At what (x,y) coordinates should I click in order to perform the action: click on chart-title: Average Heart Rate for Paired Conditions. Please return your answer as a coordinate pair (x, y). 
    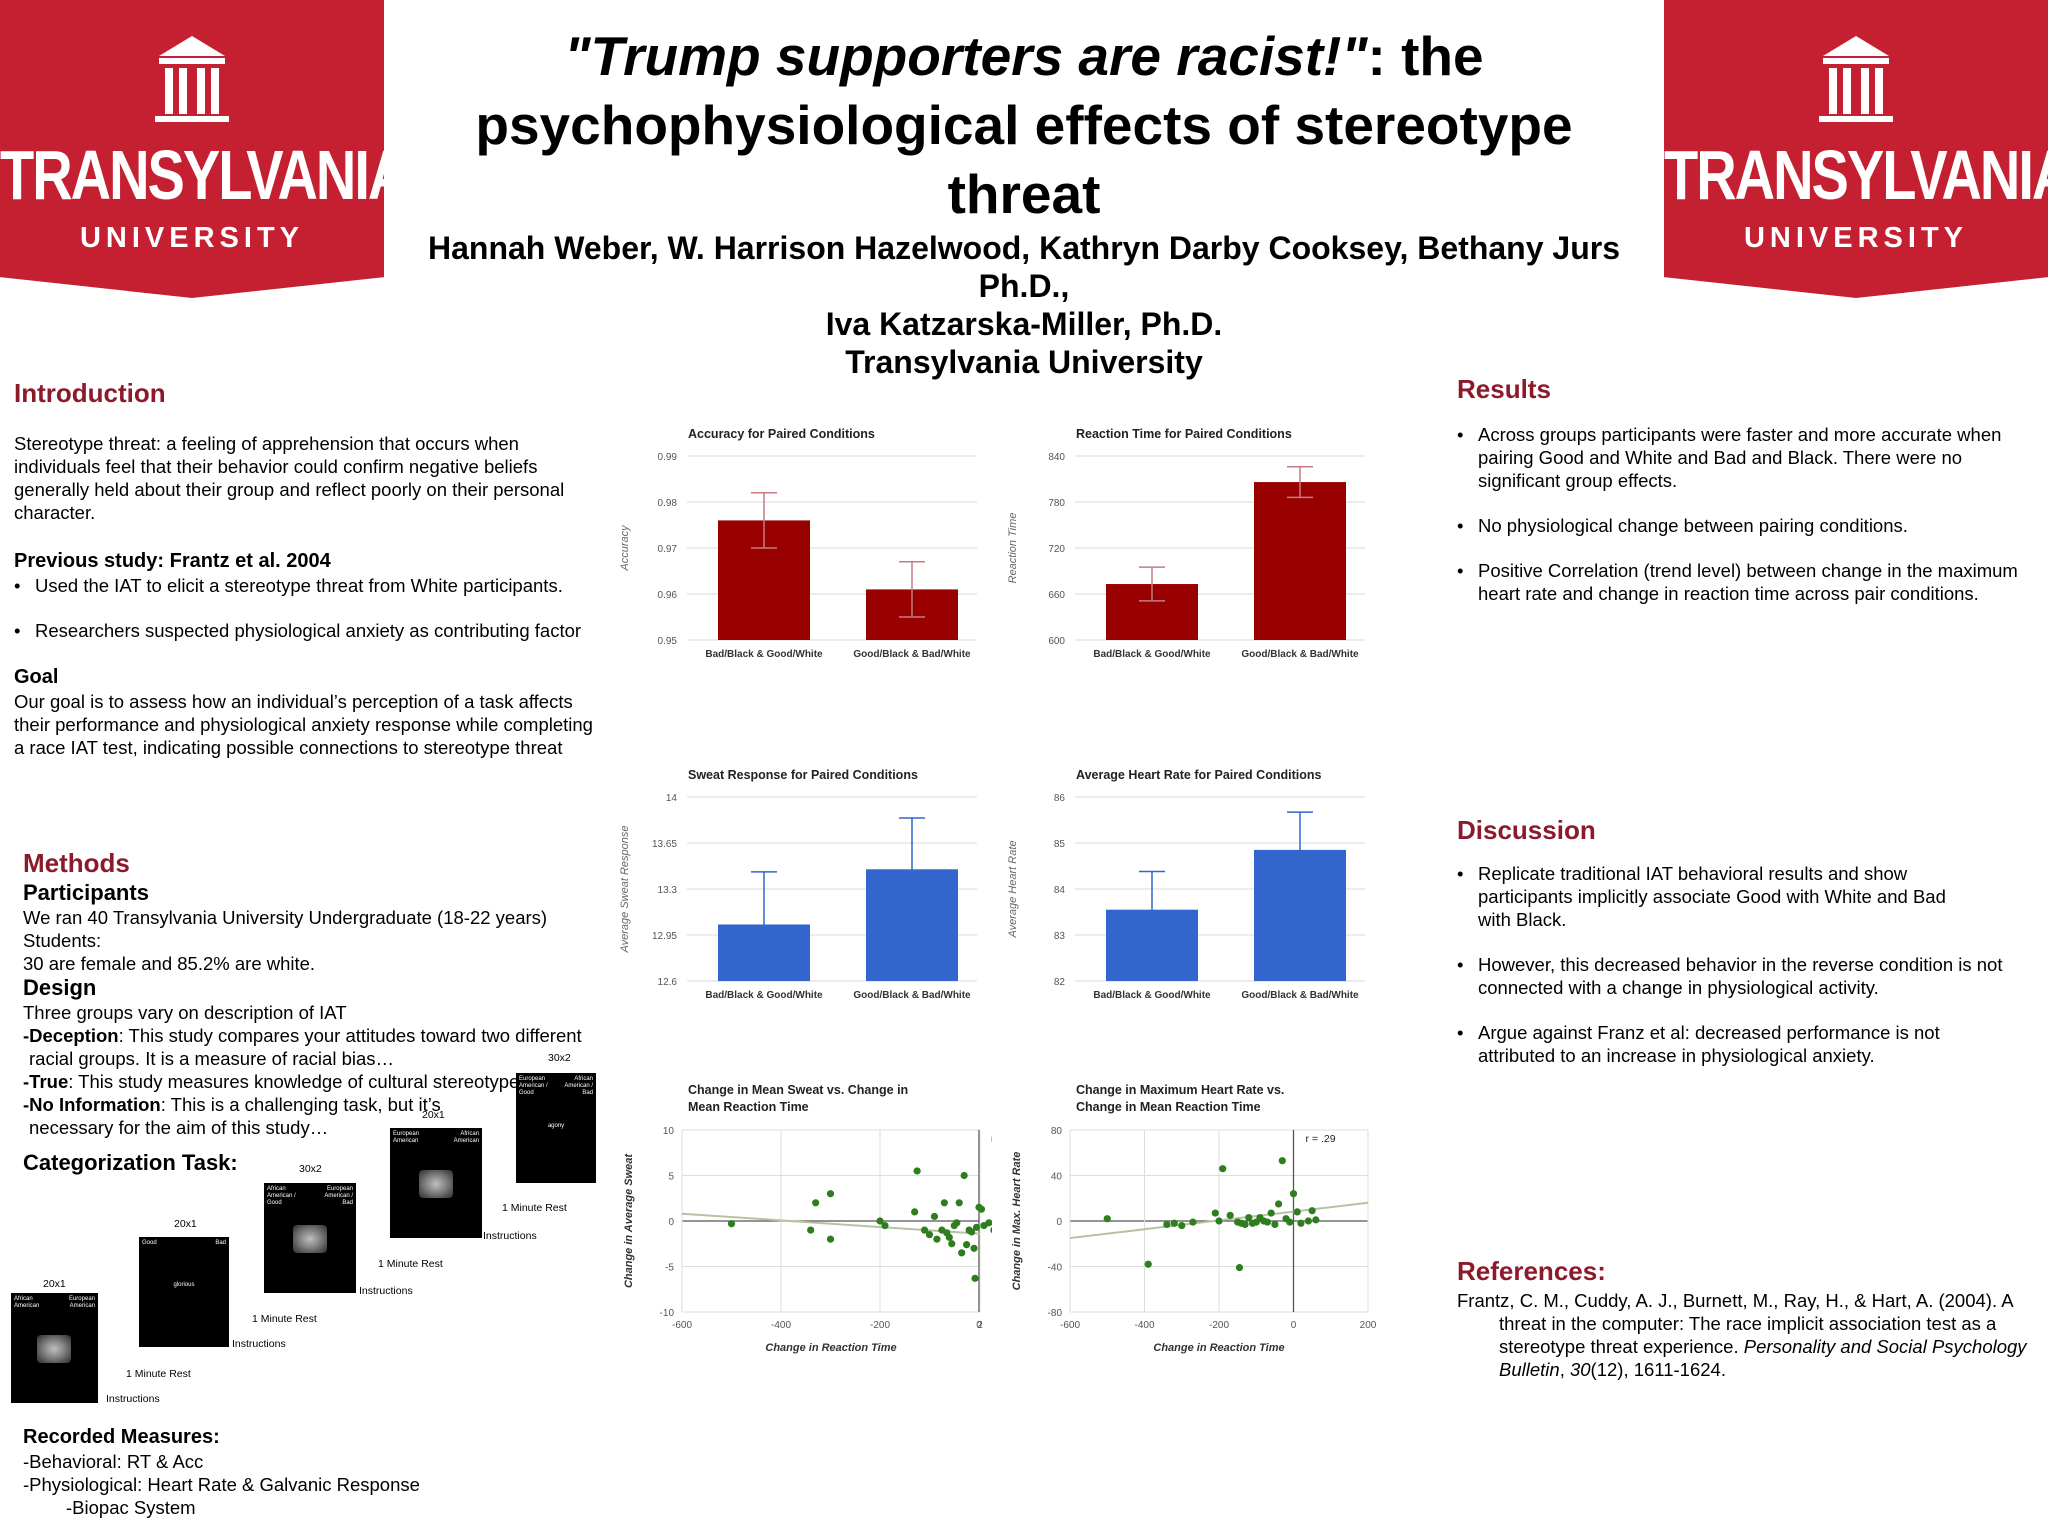
    Looking at the image, I should click on (1198, 775).